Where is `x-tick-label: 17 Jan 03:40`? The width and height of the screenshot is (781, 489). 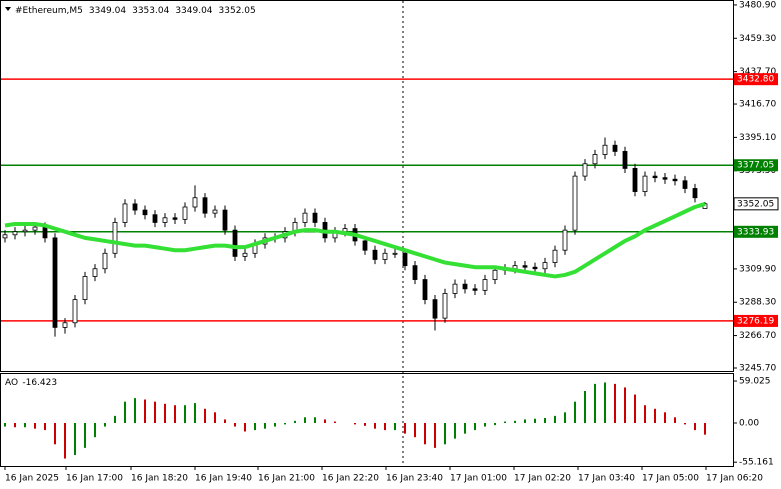 x-tick-label: 17 Jan 03:40 is located at coordinates (606, 479).